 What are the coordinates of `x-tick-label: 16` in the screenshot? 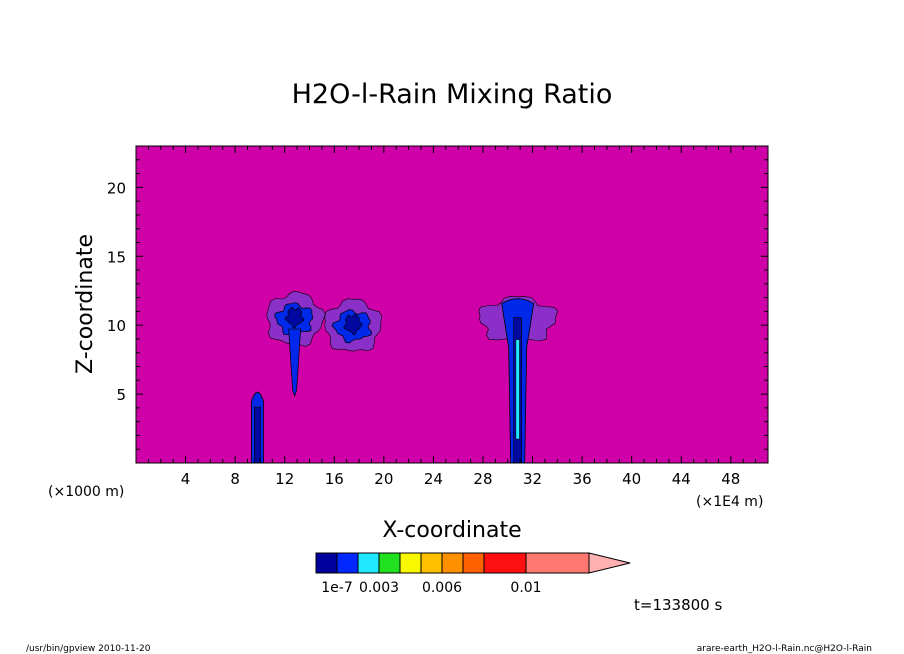 It's located at (334, 479).